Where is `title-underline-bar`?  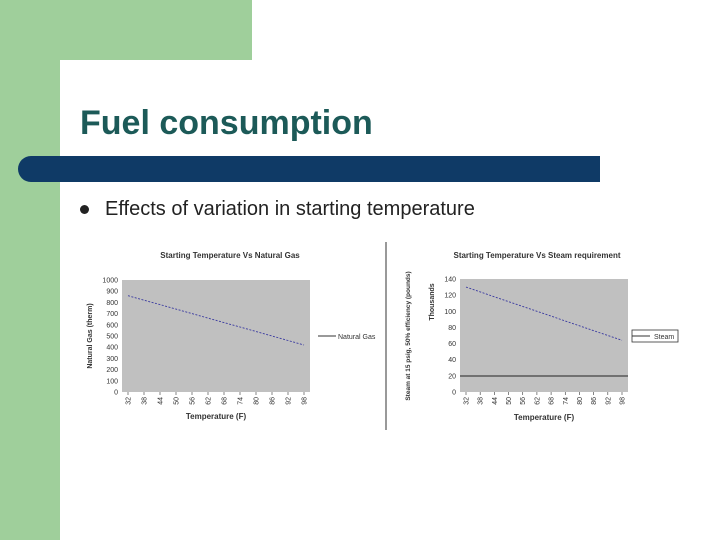 title-underline-bar is located at coordinates (309, 169).